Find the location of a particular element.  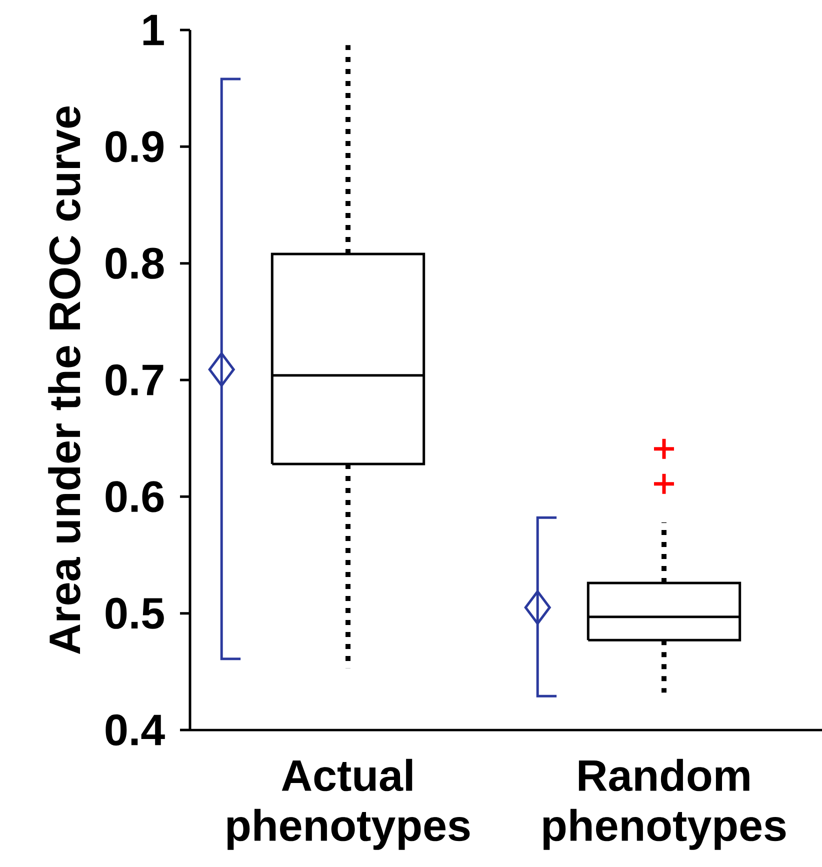

y-tick-label: 1 is located at coordinates (153, 30).